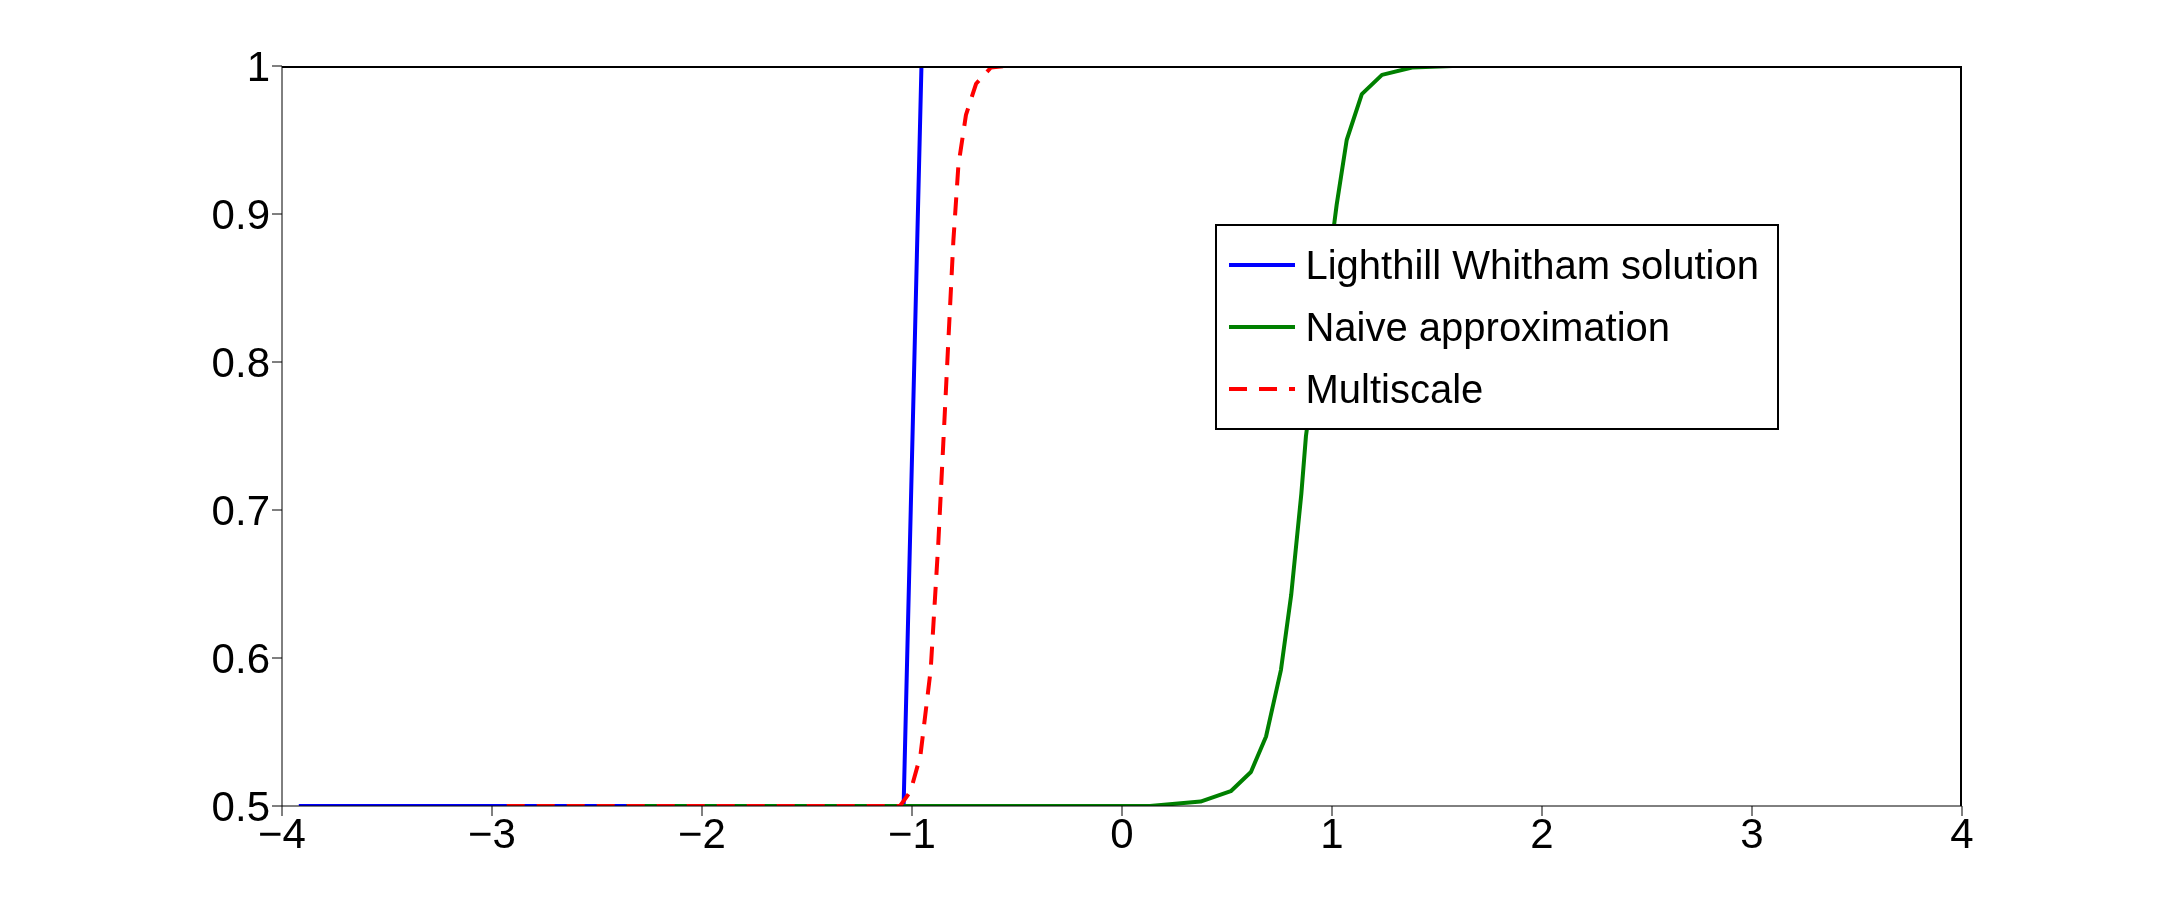 Image resolution: width=2169 pixels, height=909 pixels. I want to click on x-tick-label: −1, so click(912, 833).